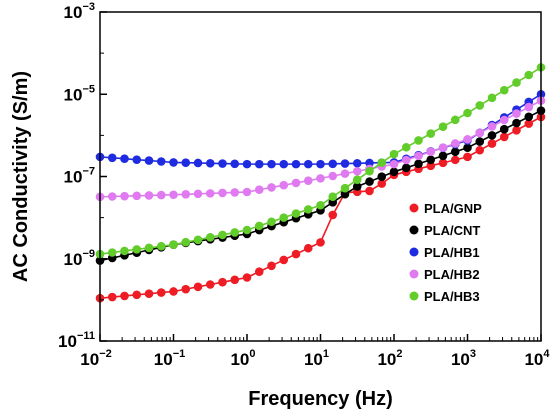 This screenshot has width=550, height=420. I want to click on x-tick-label: 10⁰, so click(242, 358).